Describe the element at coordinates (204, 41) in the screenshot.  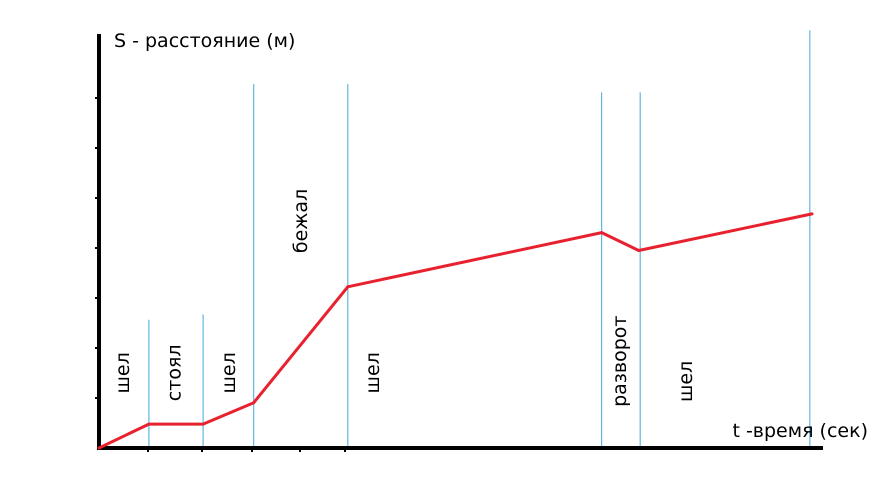
I see `y-axis-label: S - расстояние (м)` at that location.